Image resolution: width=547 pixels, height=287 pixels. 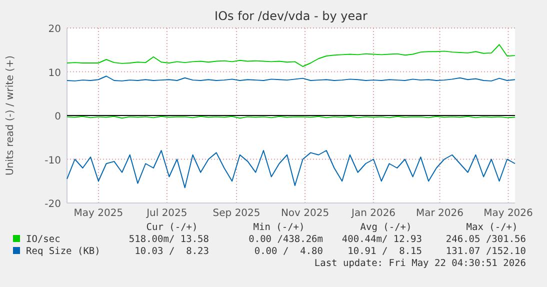 What do you see at coordinates (169, 239) in the screenshot?
I see `text: 518.00m/ 13.58` at bounding box center [169, 239].